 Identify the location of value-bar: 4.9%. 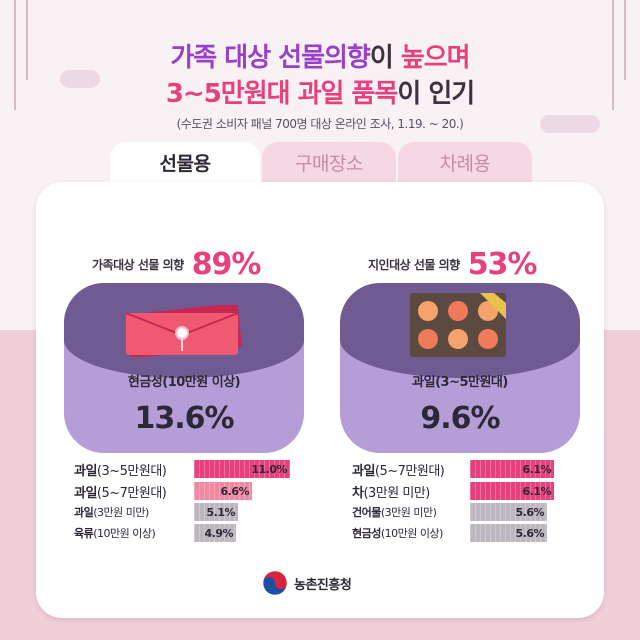
(215, 533).